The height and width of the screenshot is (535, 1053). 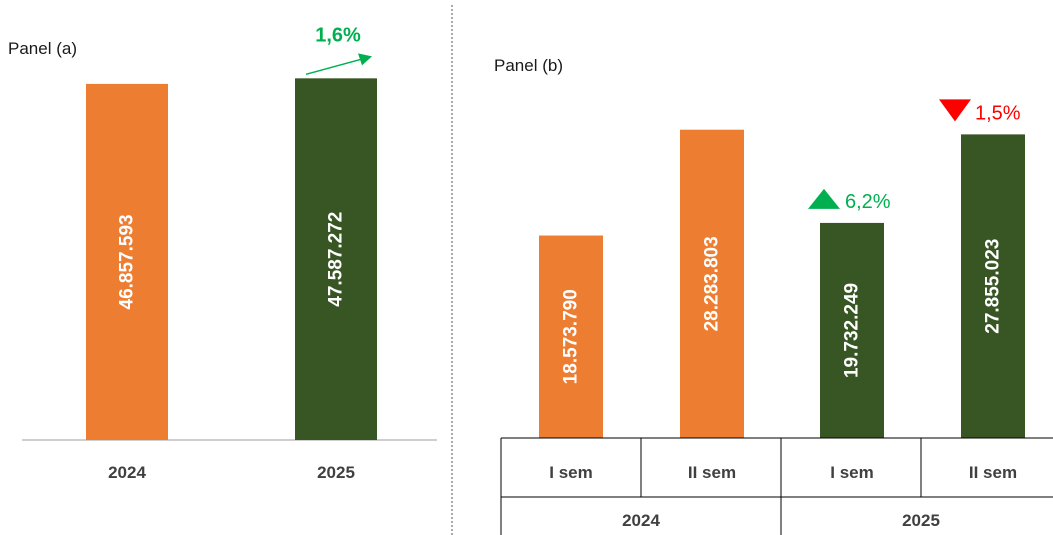 What do you see at coordinates (641, 520) in the screenshot?
I see `group-label: 2024` at bounding box center [641, 520].